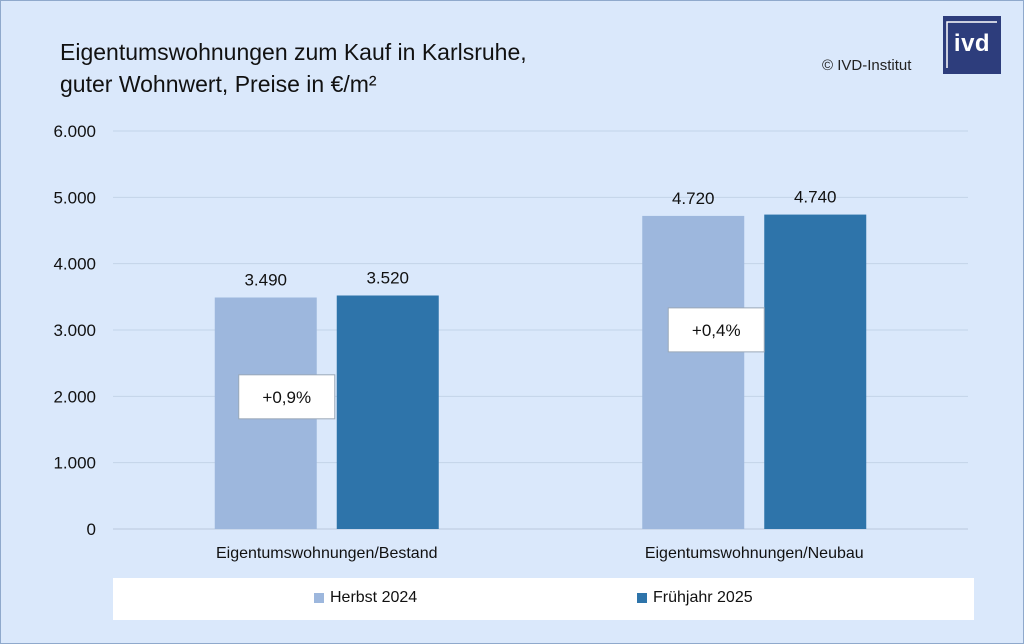 The image size is (1024, 644). I want to click on annotation-label-1: +0,4%, so click(716, 330).